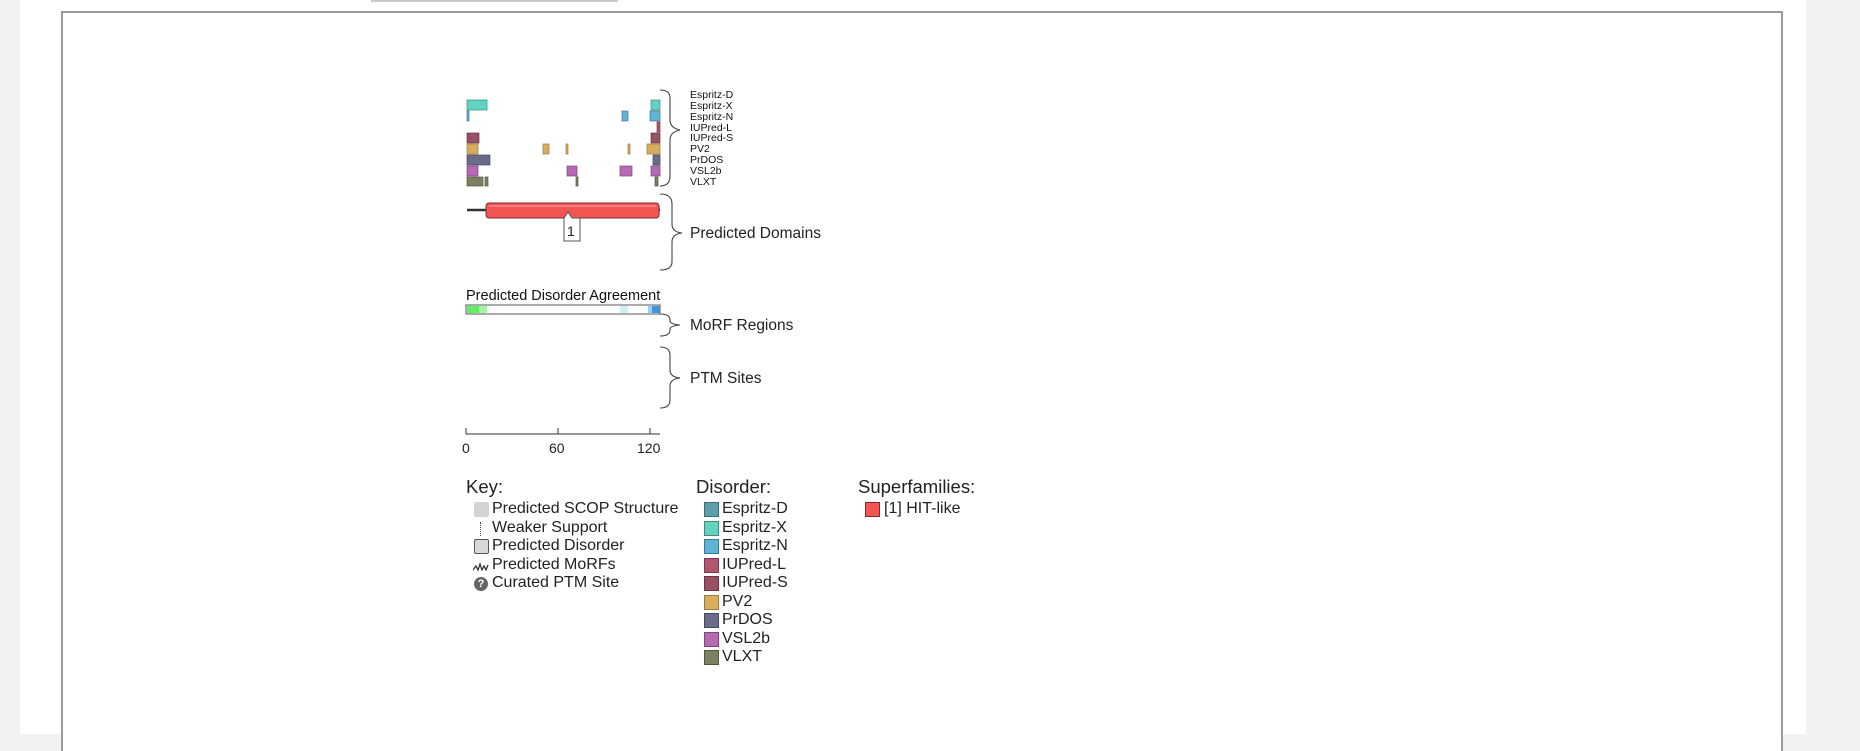 This screenshot has width=1860, height=751. Describe the element at coordinates (563, 309) in the screenshot. I see `agreement-bar-frame` at that location.